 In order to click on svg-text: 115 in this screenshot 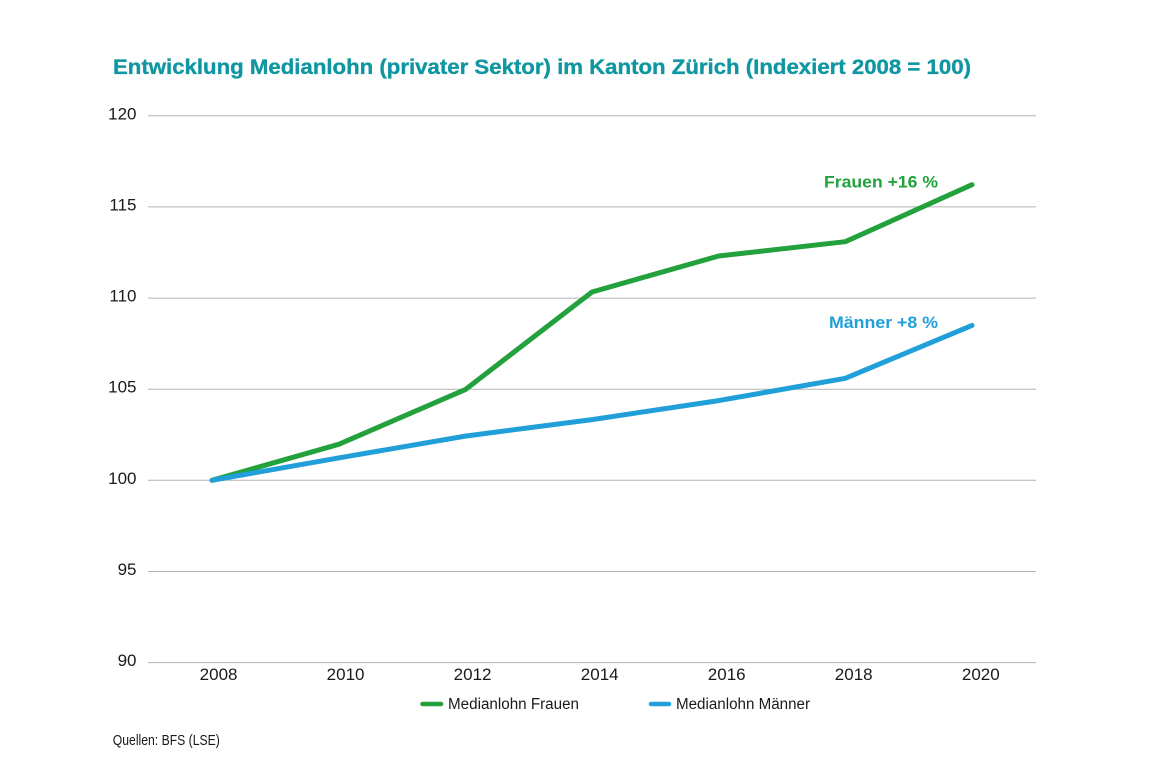, I will do `click(122, 204)`.